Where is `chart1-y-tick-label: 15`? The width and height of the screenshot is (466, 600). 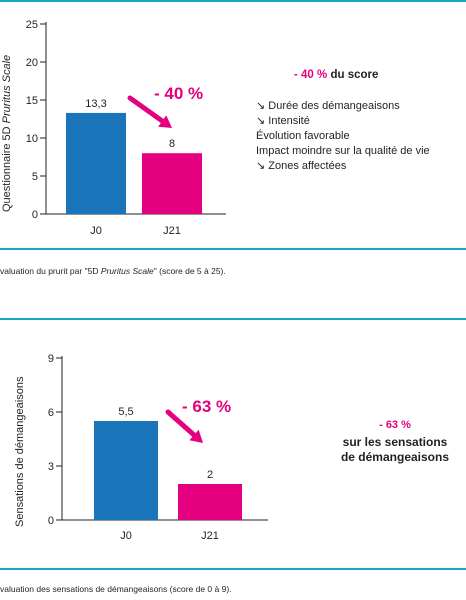
chart1-y-tick-label: 15 is located at coordinates (32, 101).